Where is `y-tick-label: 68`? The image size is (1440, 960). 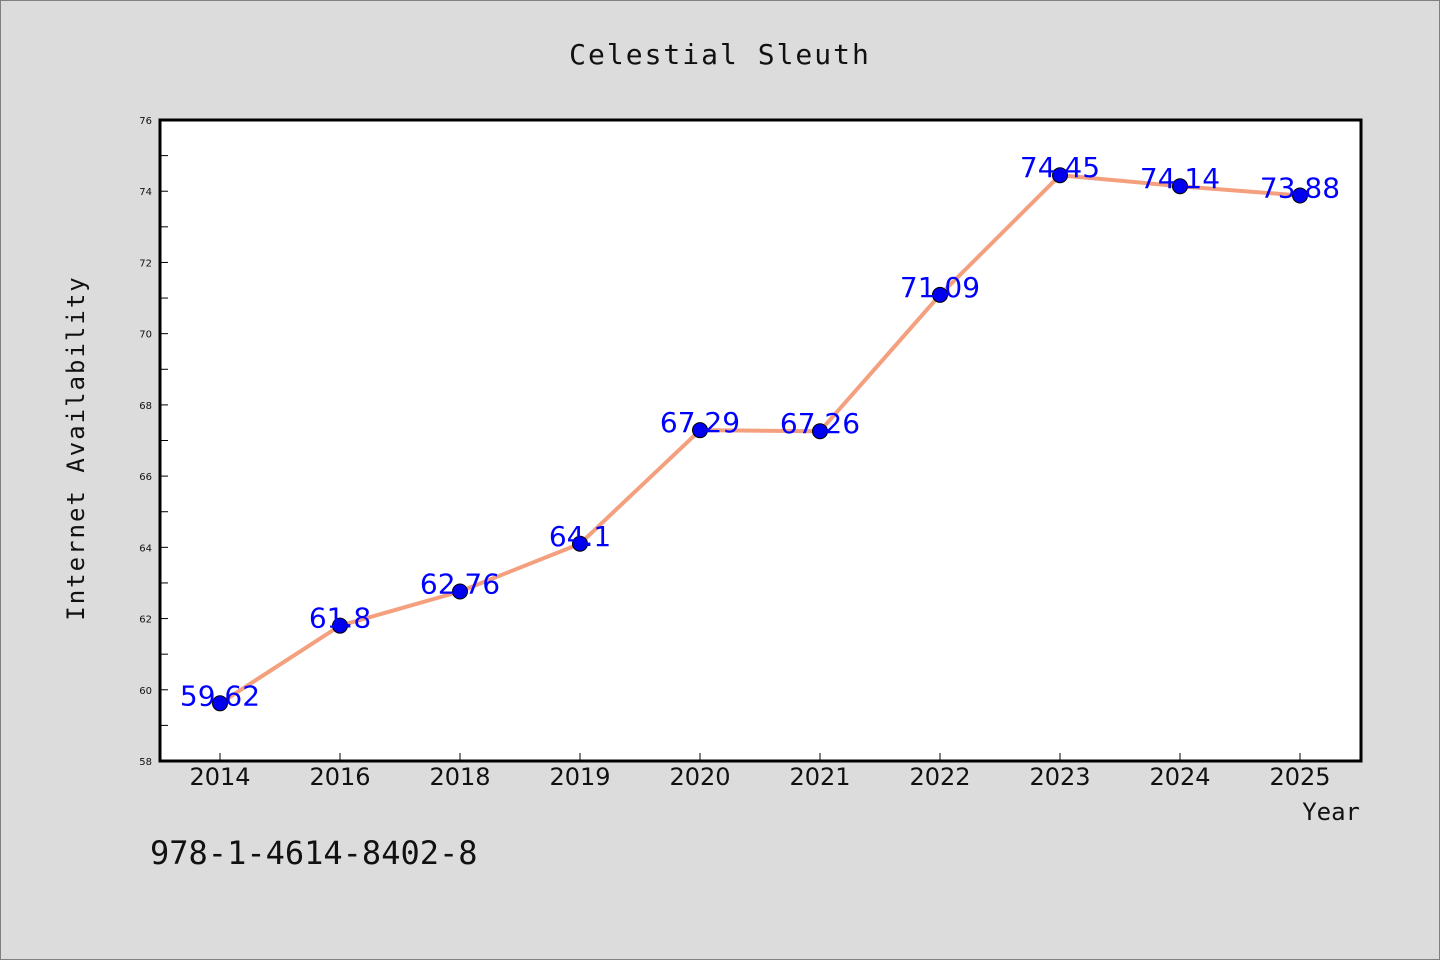
y-tick-label: 68 is located at coordinates (145, 406).